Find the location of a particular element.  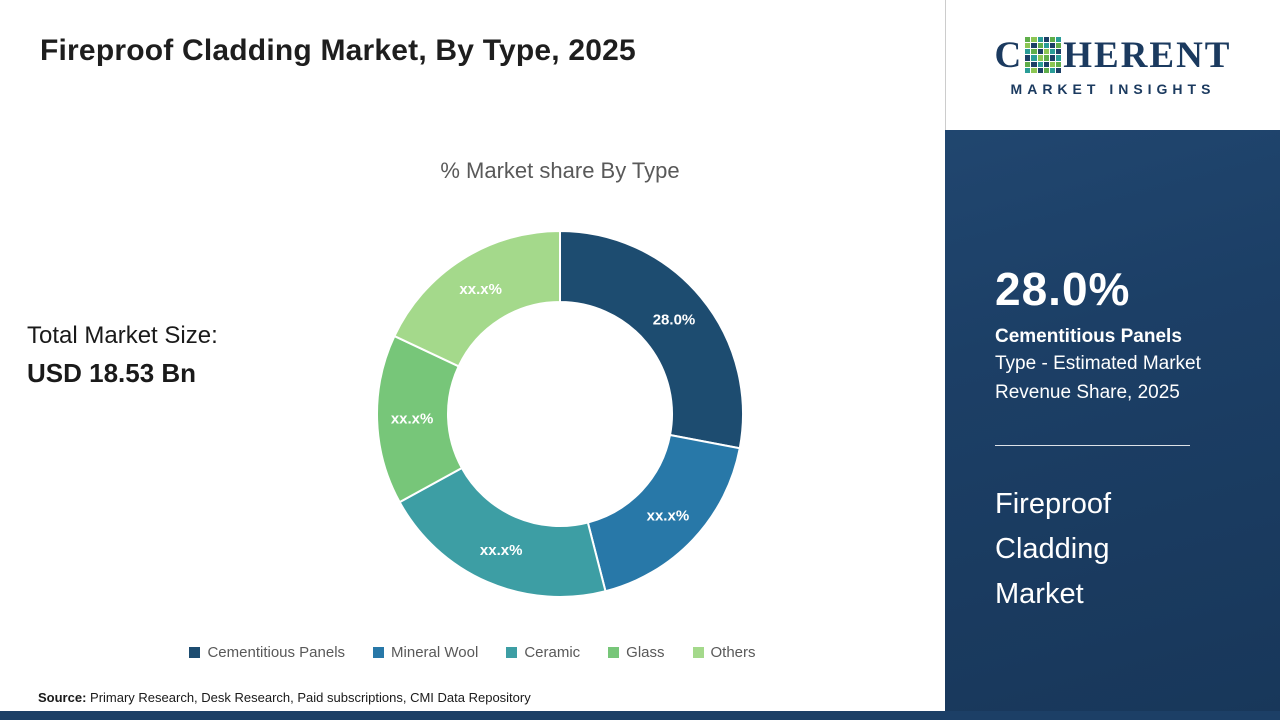

legend-item-glass: Glass is located at coordinates (636, 652).